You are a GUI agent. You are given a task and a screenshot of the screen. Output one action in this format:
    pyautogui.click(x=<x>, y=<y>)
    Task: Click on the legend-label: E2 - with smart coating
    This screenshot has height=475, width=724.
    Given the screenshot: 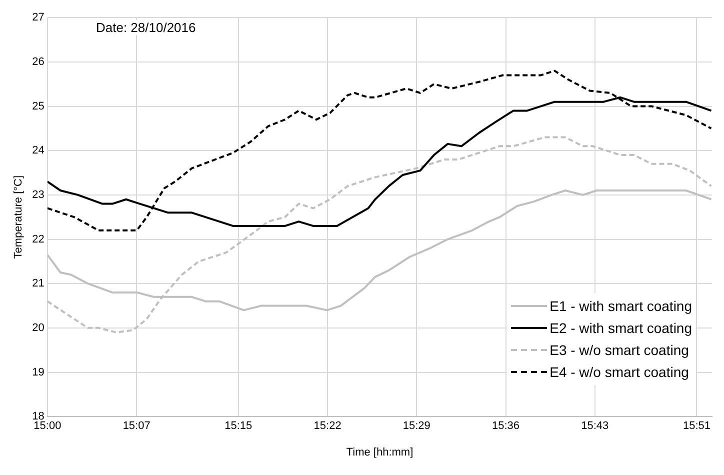 What is the action you would take?
    pyautogui.click(x=621, y=328)
    